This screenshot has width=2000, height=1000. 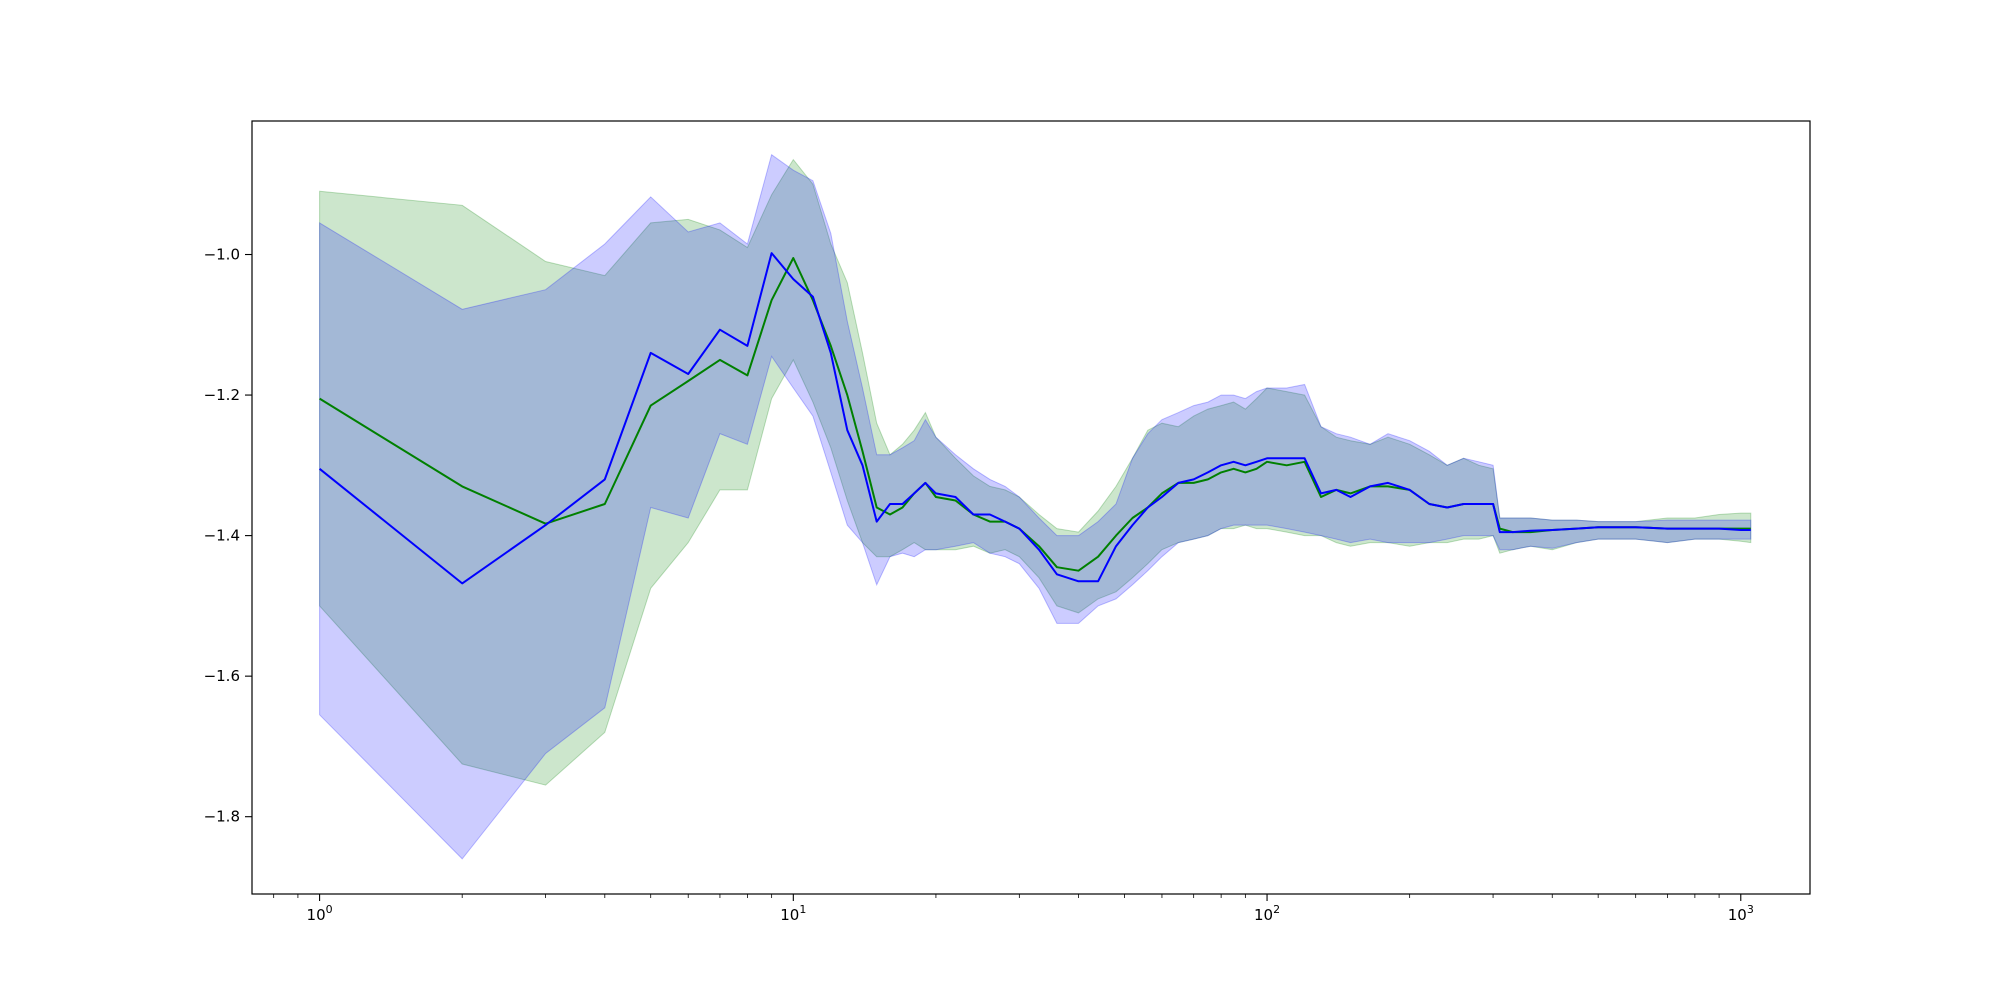 What do you see at coordinates (802, 909) in the screenshot?
I see `x-tick-label-exponent: 1` at bounding box center [802, 909].